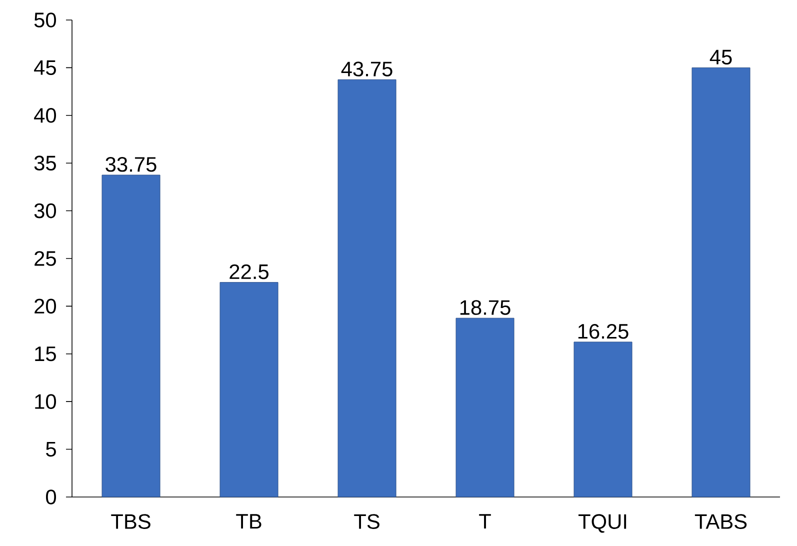 Image resolution: width=797 pixels, height=546 pixels. Describe the element at coordinates (45, 210) in the screenshot. I see `y-tick-label: 30` at that location.